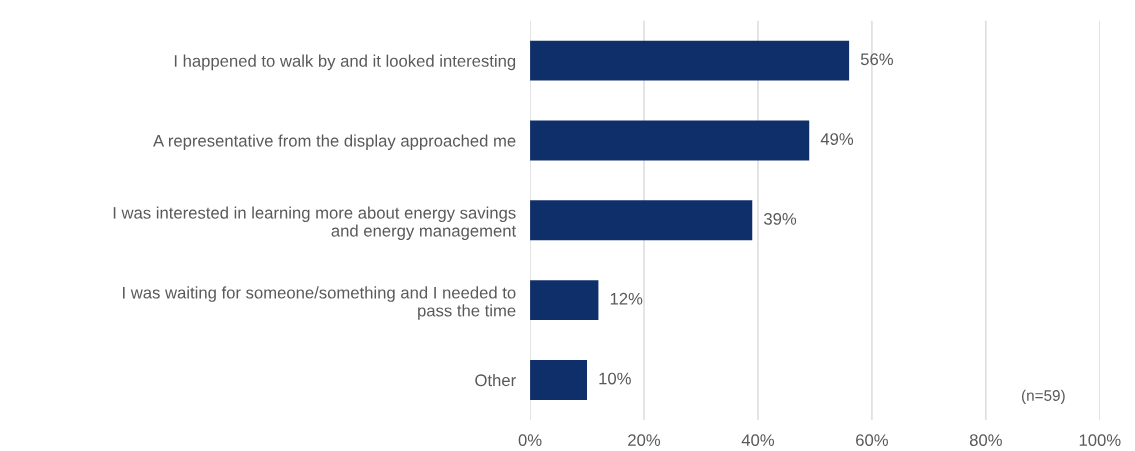 The width and height of the screenshot is (1135, 451). I want to click on y-tick-label: I happened to walk by and it looked interesting, so click(345, 62).